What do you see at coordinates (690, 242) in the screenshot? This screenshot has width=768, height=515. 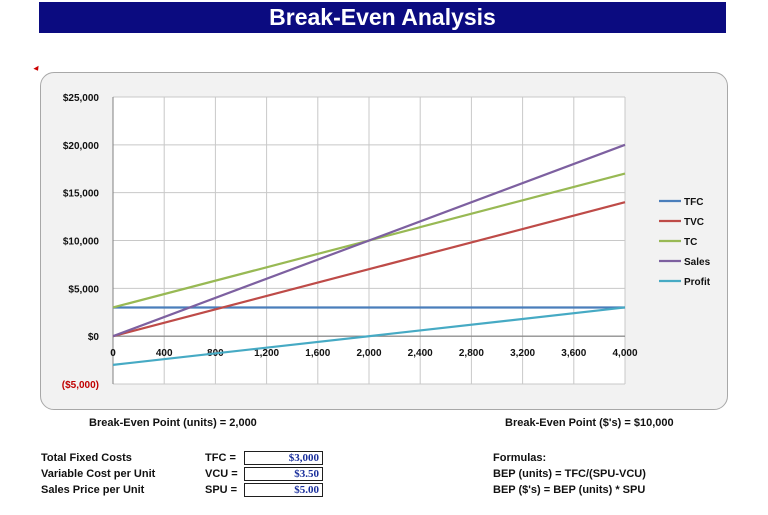 I see `legend-label-tc: TC` at bounding box center [690, 242].